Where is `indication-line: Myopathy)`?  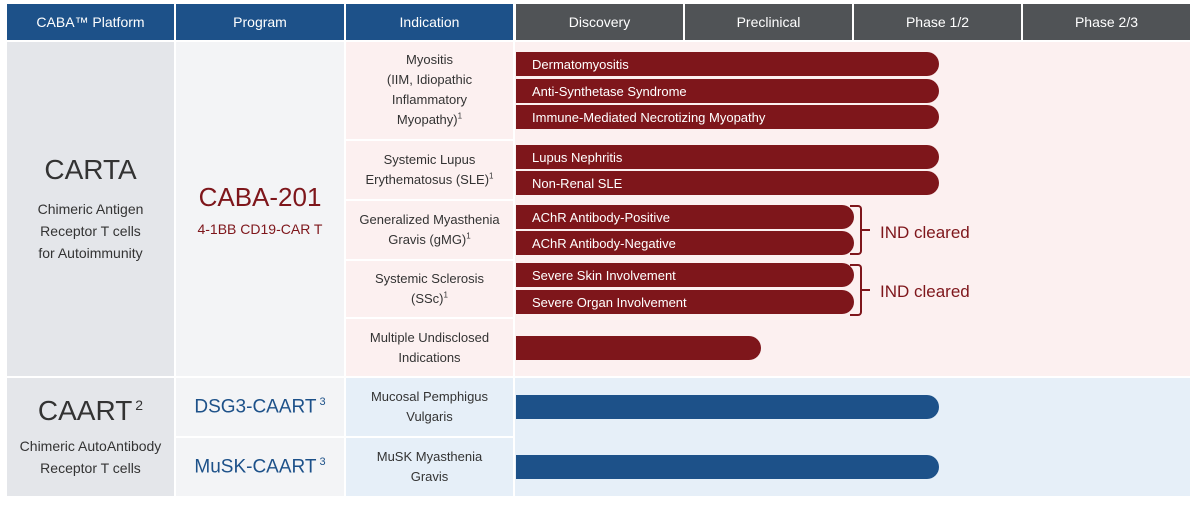 indication-line: Myopathy) is located at coordinates (427, 119).